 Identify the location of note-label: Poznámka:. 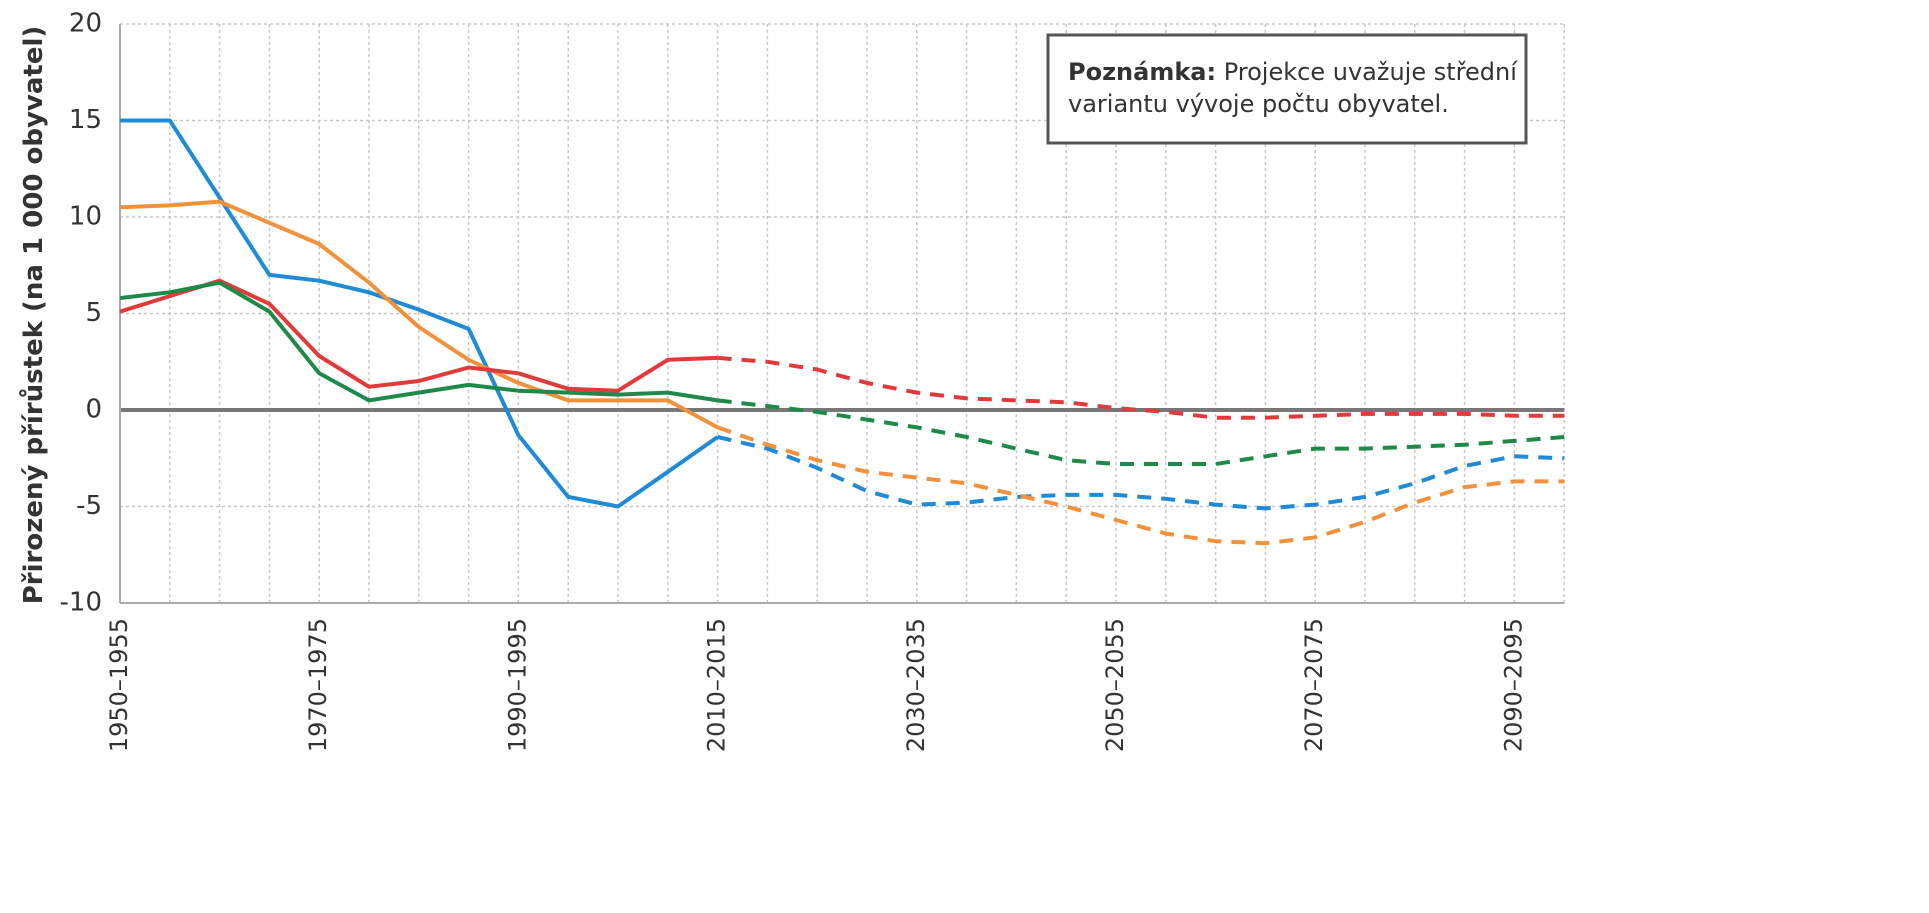
(1142, 72).